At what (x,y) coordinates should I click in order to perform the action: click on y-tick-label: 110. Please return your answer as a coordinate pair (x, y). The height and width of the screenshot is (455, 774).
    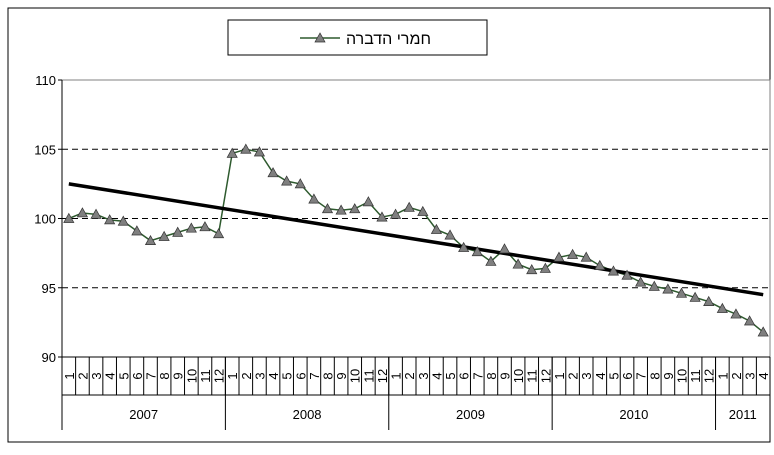
    Looking at the image, I should click on (45, 80).